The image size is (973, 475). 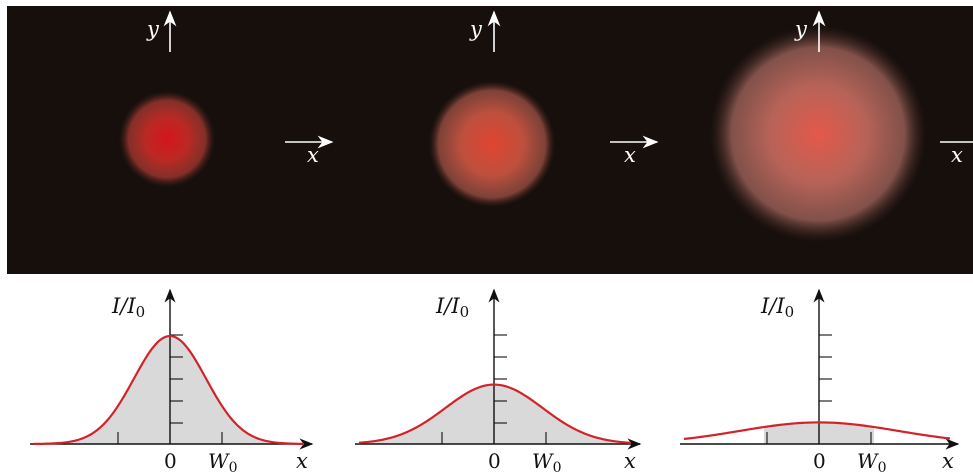 I want to click on photo-y-label-1: y, so click(x=153, y=29).